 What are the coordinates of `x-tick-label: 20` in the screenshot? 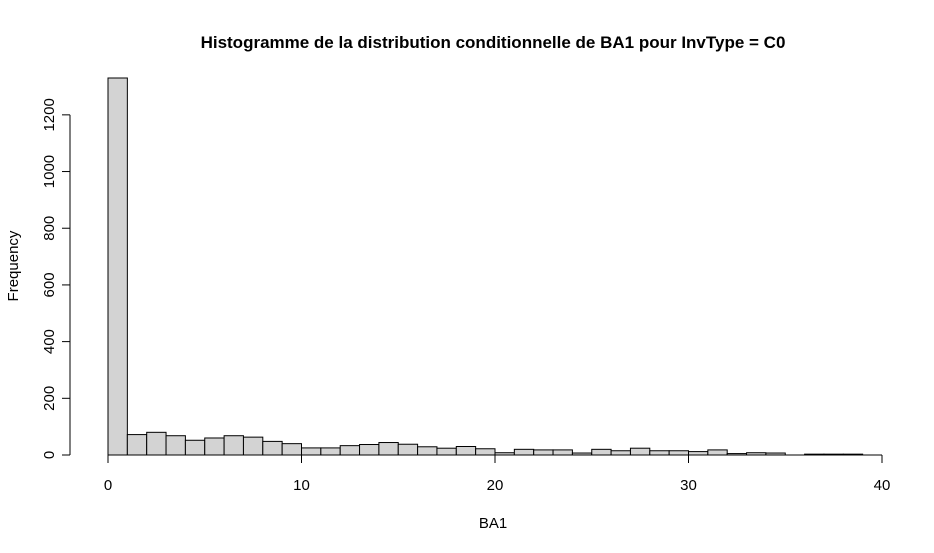 It's located at (495, 485).